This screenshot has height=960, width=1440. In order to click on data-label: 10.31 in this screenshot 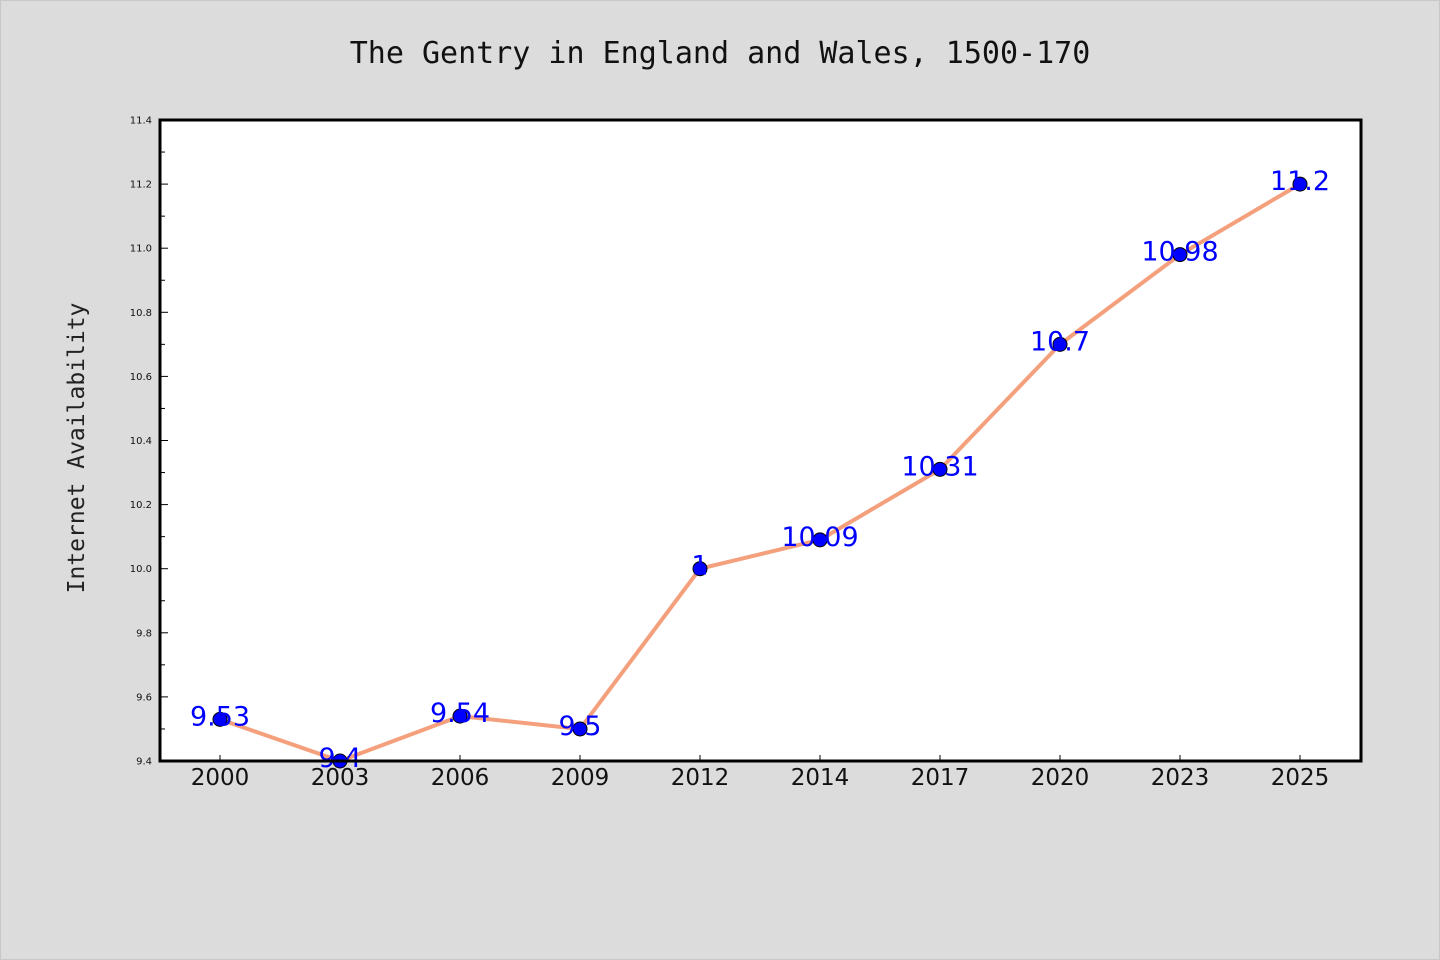, I will do `click(939, 466)`.